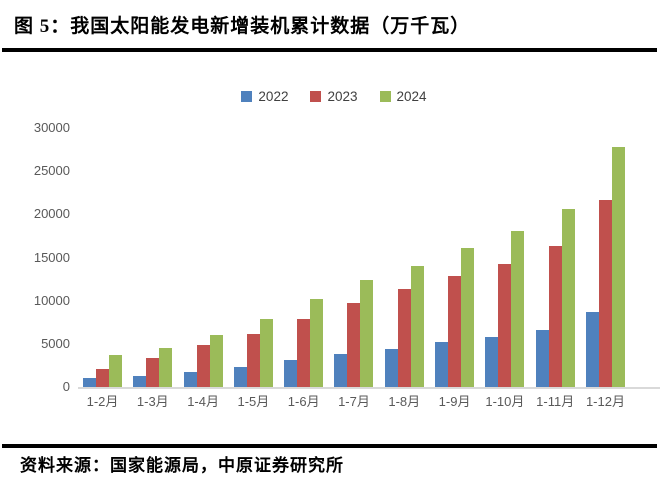  What do you see at coordinates (505, 325) in the screenshot?
I see `bar-2023-1-10月` at bounding box center [505, 325].